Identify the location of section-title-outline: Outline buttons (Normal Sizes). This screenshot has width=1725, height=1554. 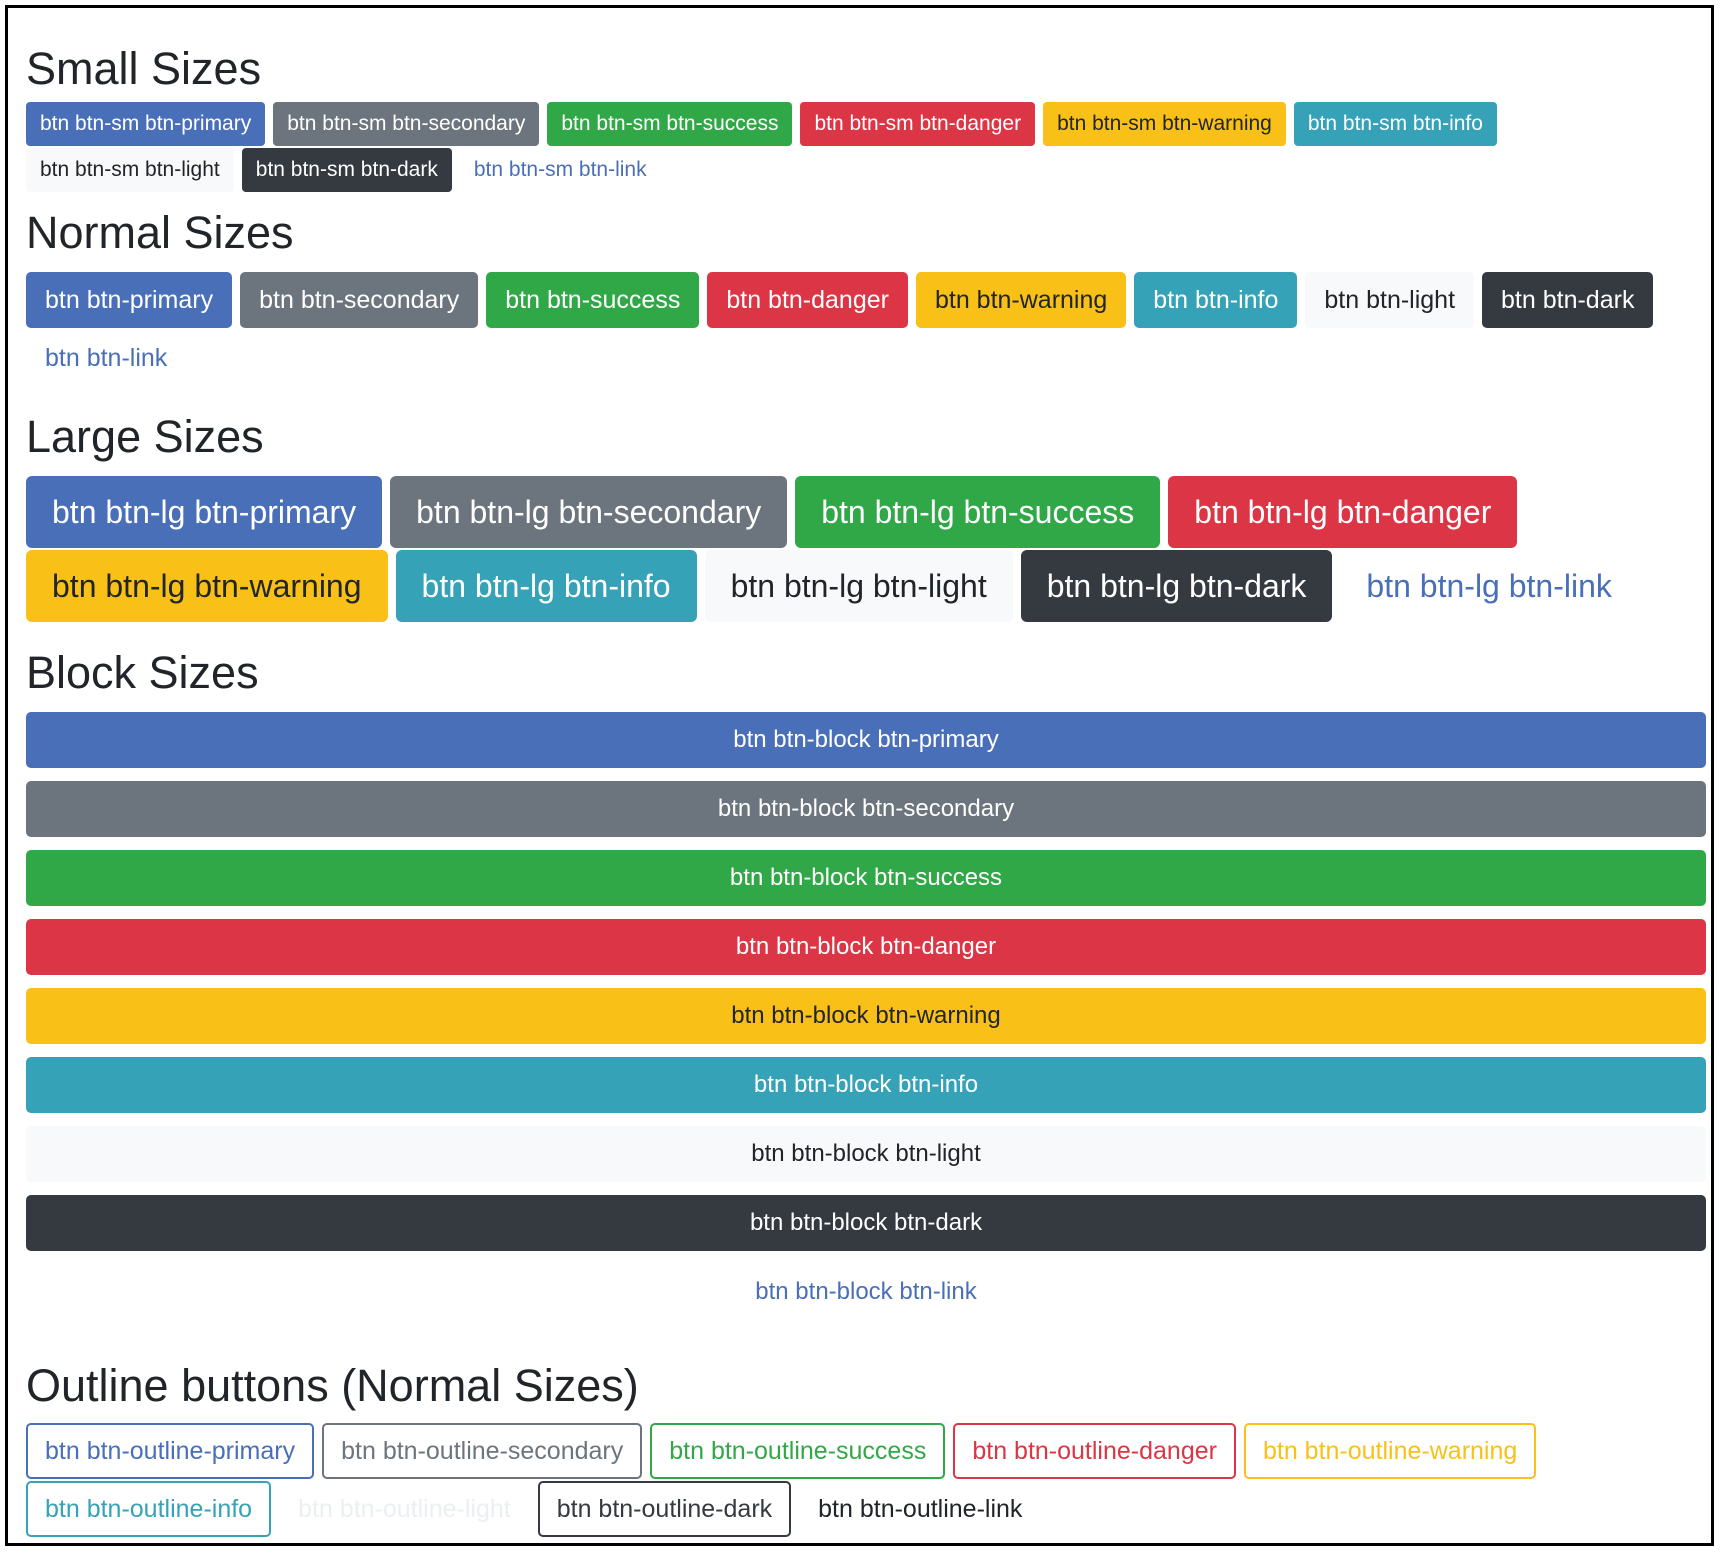
(332, 1385).